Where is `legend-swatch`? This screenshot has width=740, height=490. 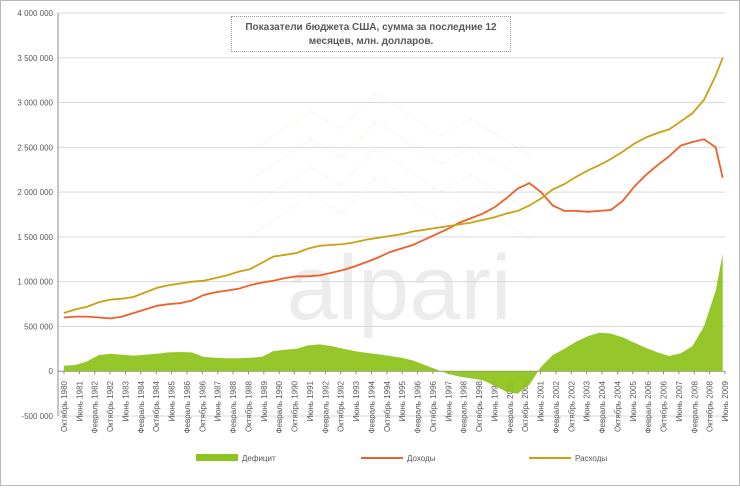
legend-swatch is located at coordinates (217, 457).